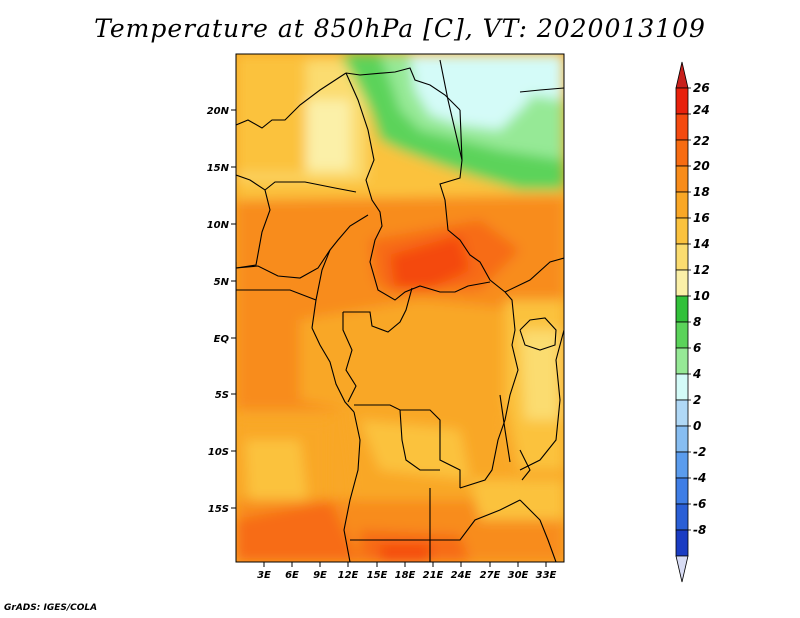 The width and height of the screenshot is (800, 618). I want to click on lon-label: 9E, so click(320, 575).